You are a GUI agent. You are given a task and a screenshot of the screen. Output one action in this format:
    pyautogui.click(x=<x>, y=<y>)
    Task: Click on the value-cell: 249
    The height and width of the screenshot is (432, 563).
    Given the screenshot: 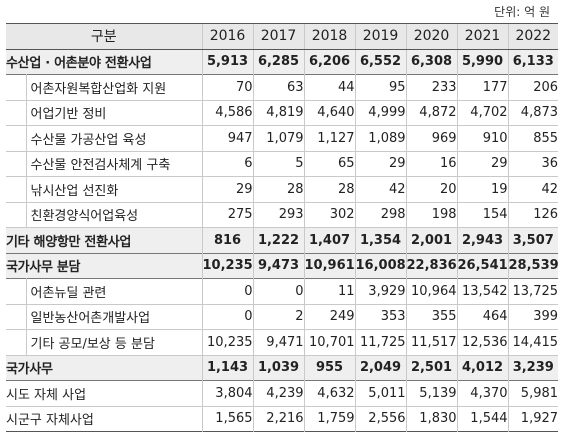 What is the action you would take?
    pyautogui.click(x=329, y=317)
    